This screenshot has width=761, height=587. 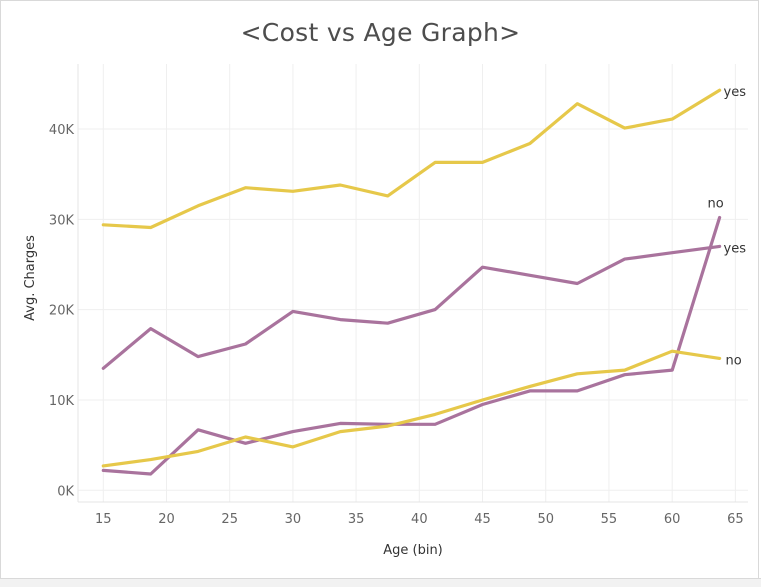 What do you see at coordinates (413, 550) in the screenshot?
I see `x-axis-title: Age (bin)` at bounding box center [413, 550].